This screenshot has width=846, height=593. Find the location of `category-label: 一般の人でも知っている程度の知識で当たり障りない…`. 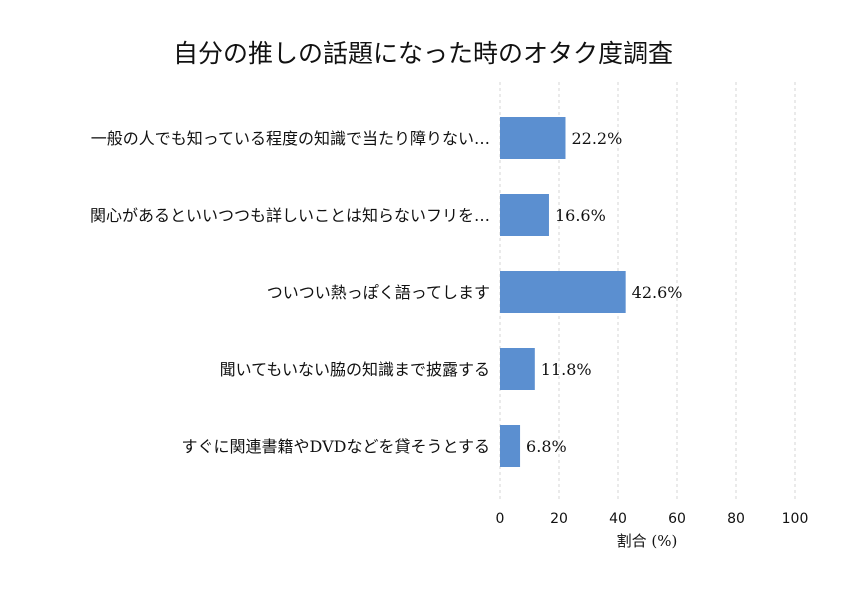

category-label: 一般の人でも知っている程度の知識で当たり障りない… is located at coordinates (290, 138).